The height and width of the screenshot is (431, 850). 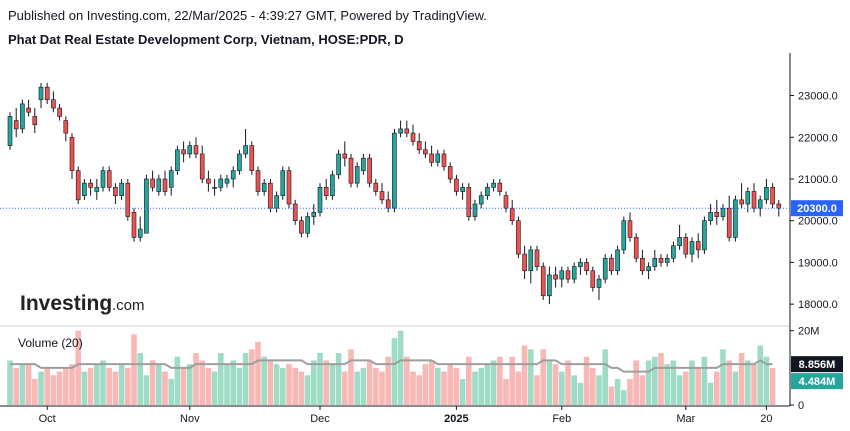 I want to click on volume-label: Volume (20), so click(x=50, y=343).